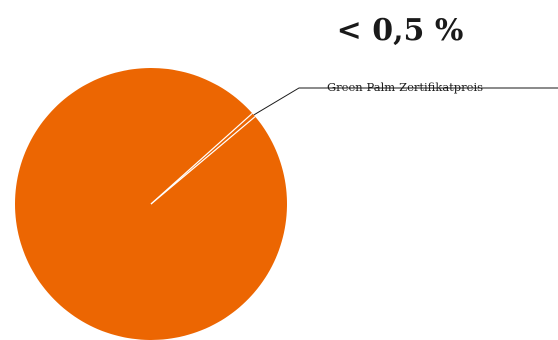  What do you see at coordinates (405, 101) in the screenshot?
I see `leader-line` at bounding box center [405, 101].